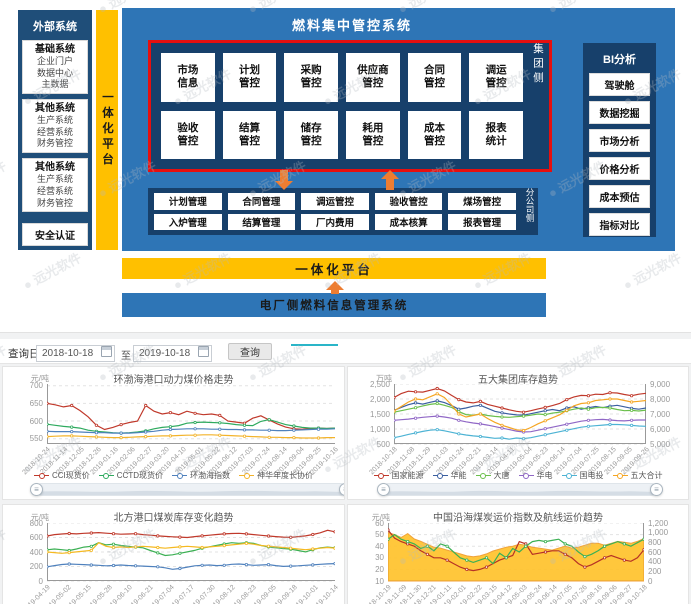  I want to click on y-tick-label: 200, so click(36, 566).